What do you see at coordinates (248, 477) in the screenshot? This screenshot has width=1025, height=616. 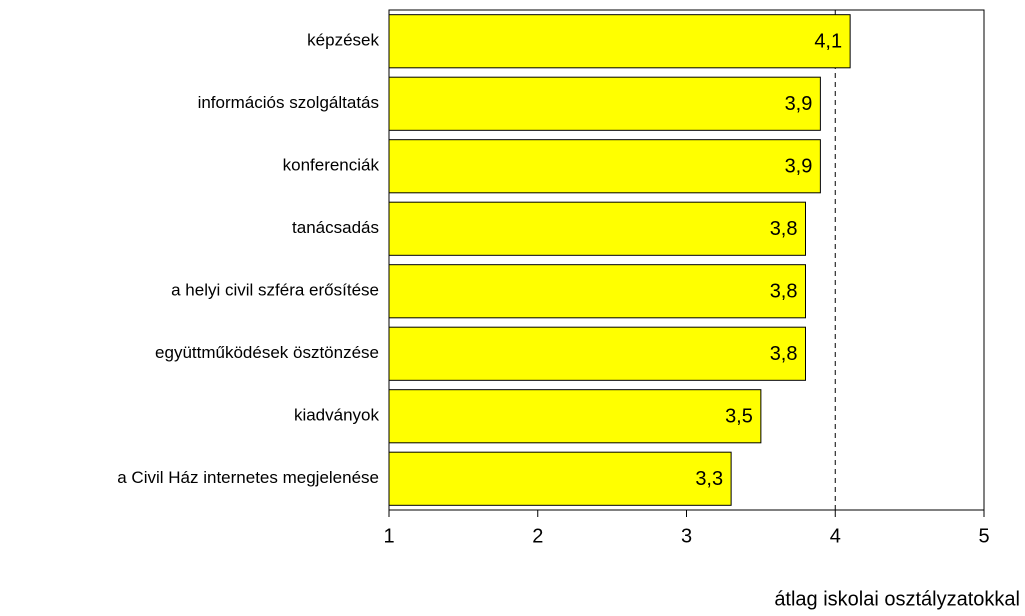 I see `y-tick-label: a Civil Ház internetes megjelenése` at bounding box center [248, 477].